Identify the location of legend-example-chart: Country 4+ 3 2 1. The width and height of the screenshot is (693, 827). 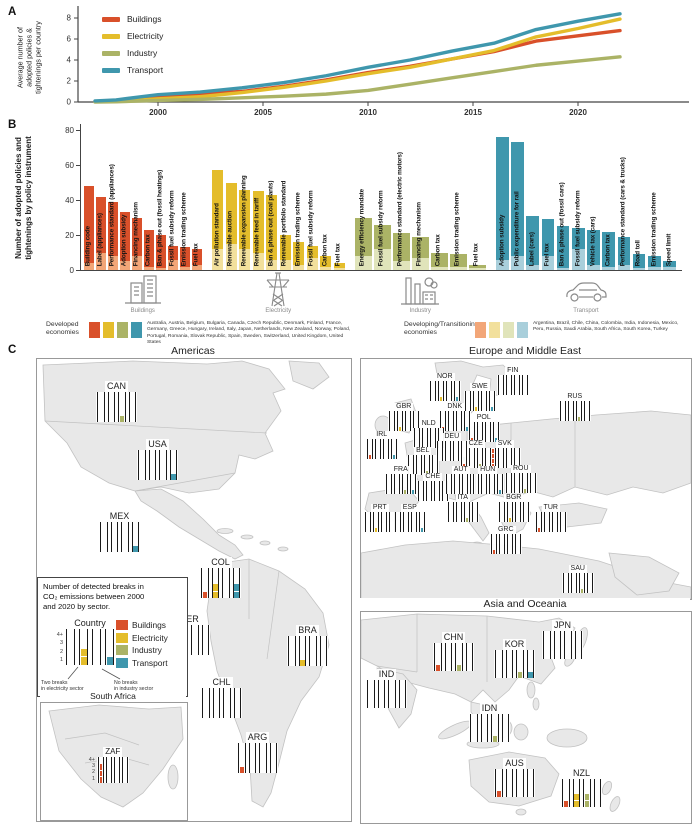
(80, 641).